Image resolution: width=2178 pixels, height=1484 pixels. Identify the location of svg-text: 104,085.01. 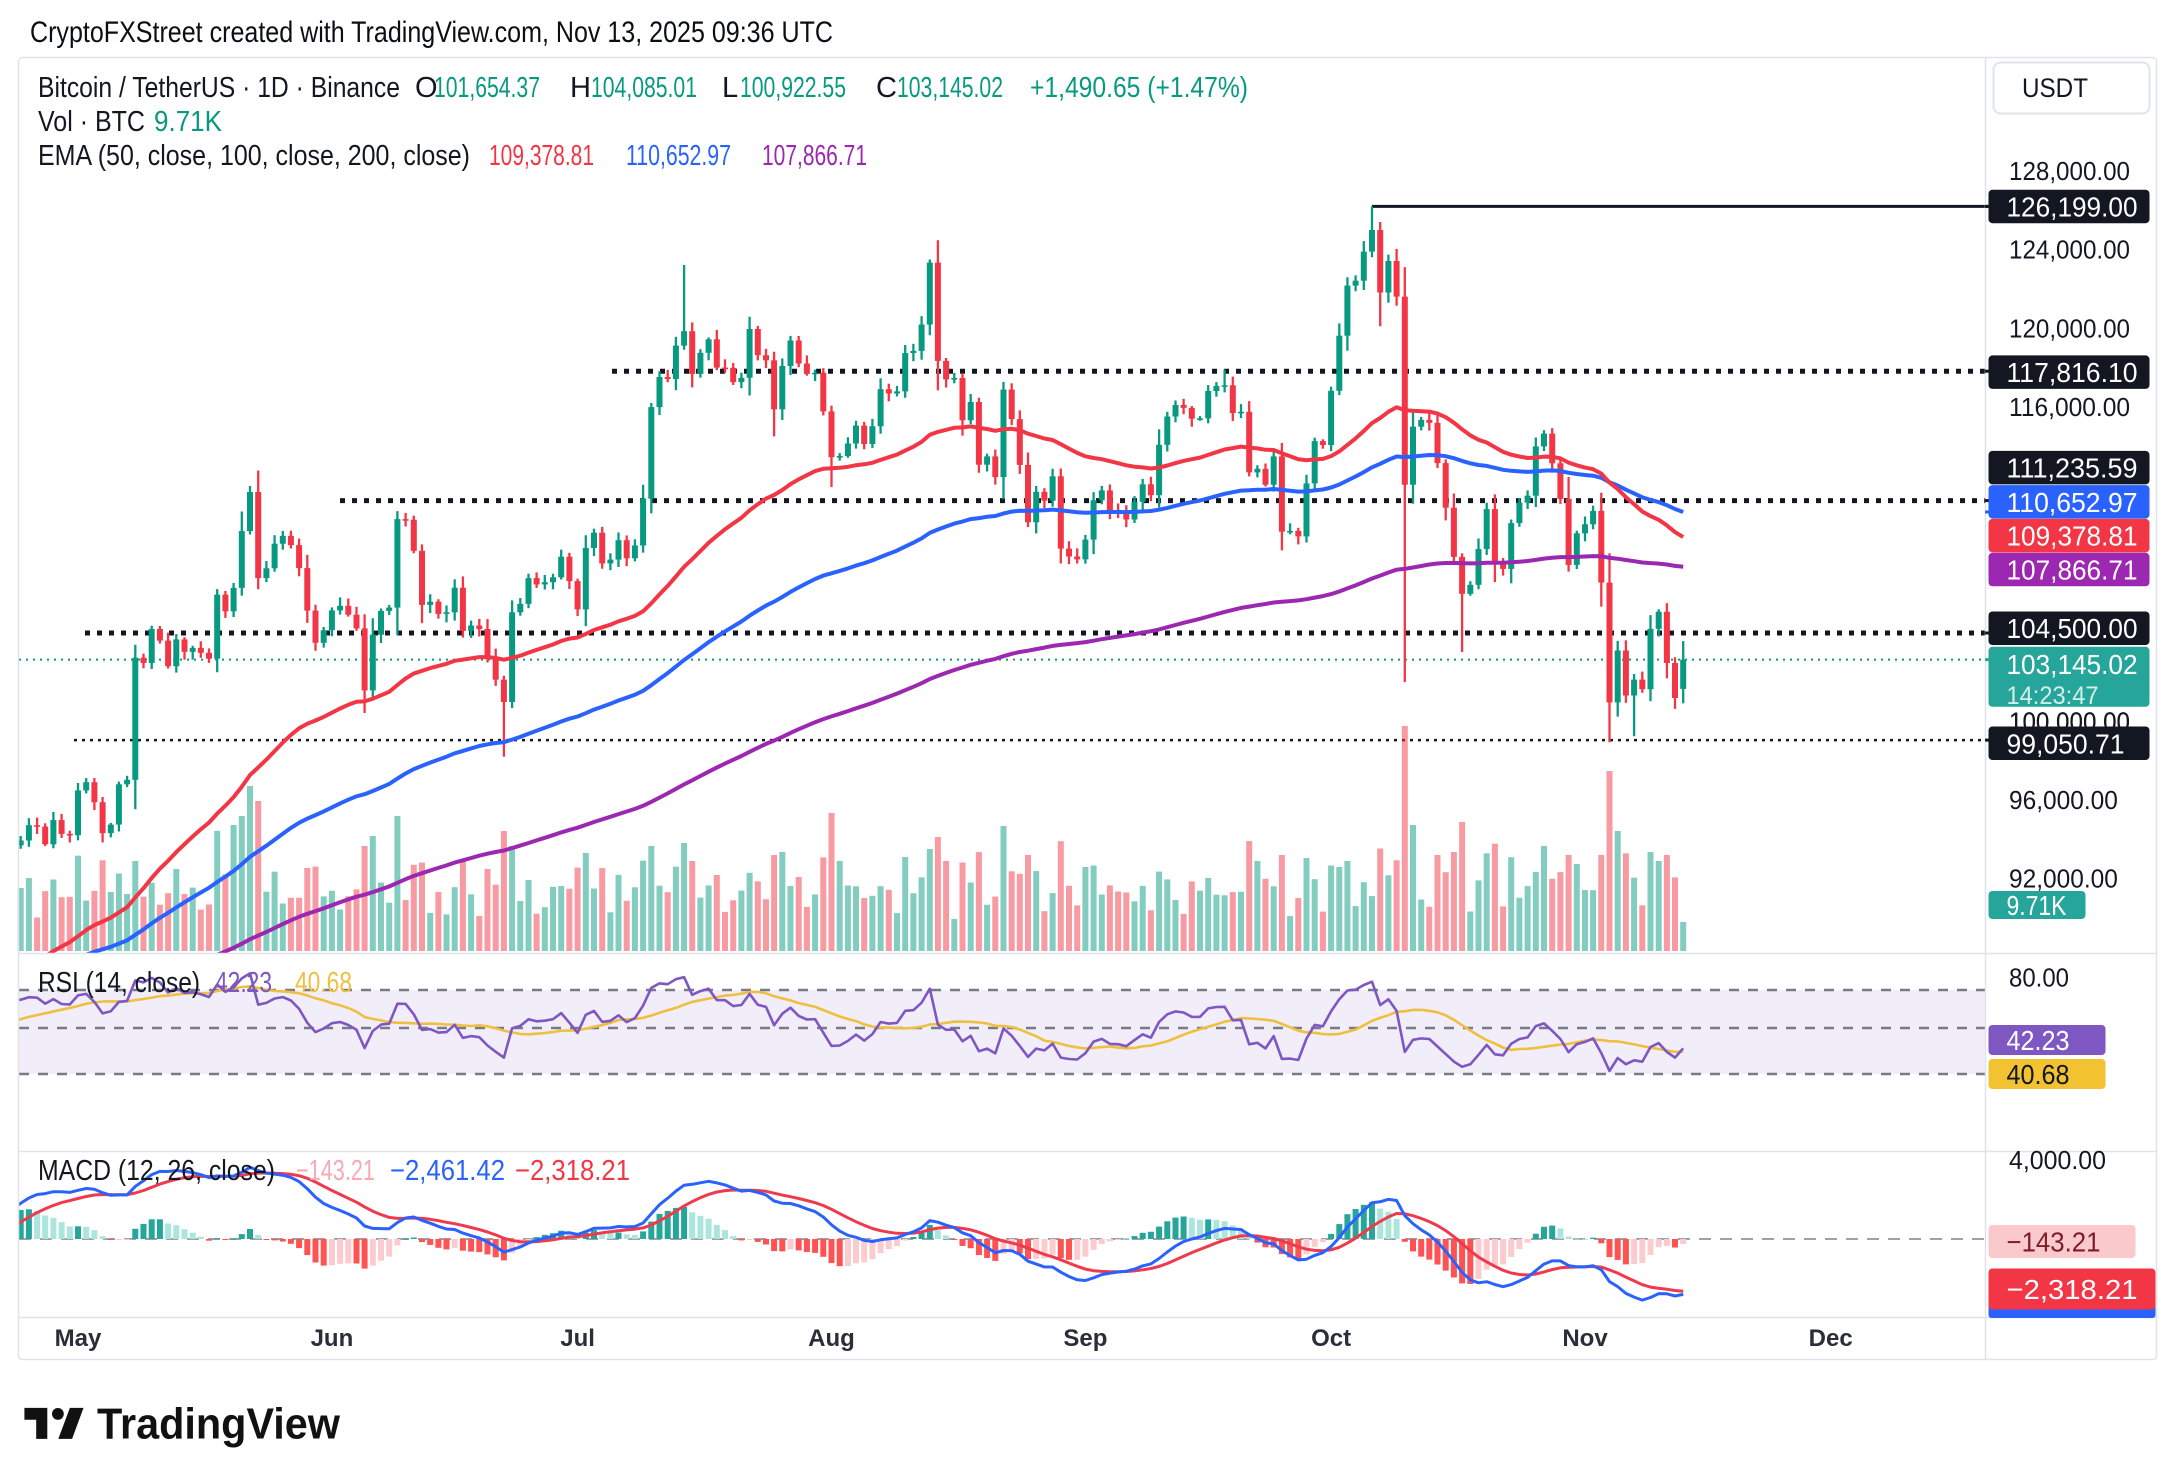
(644, 88).